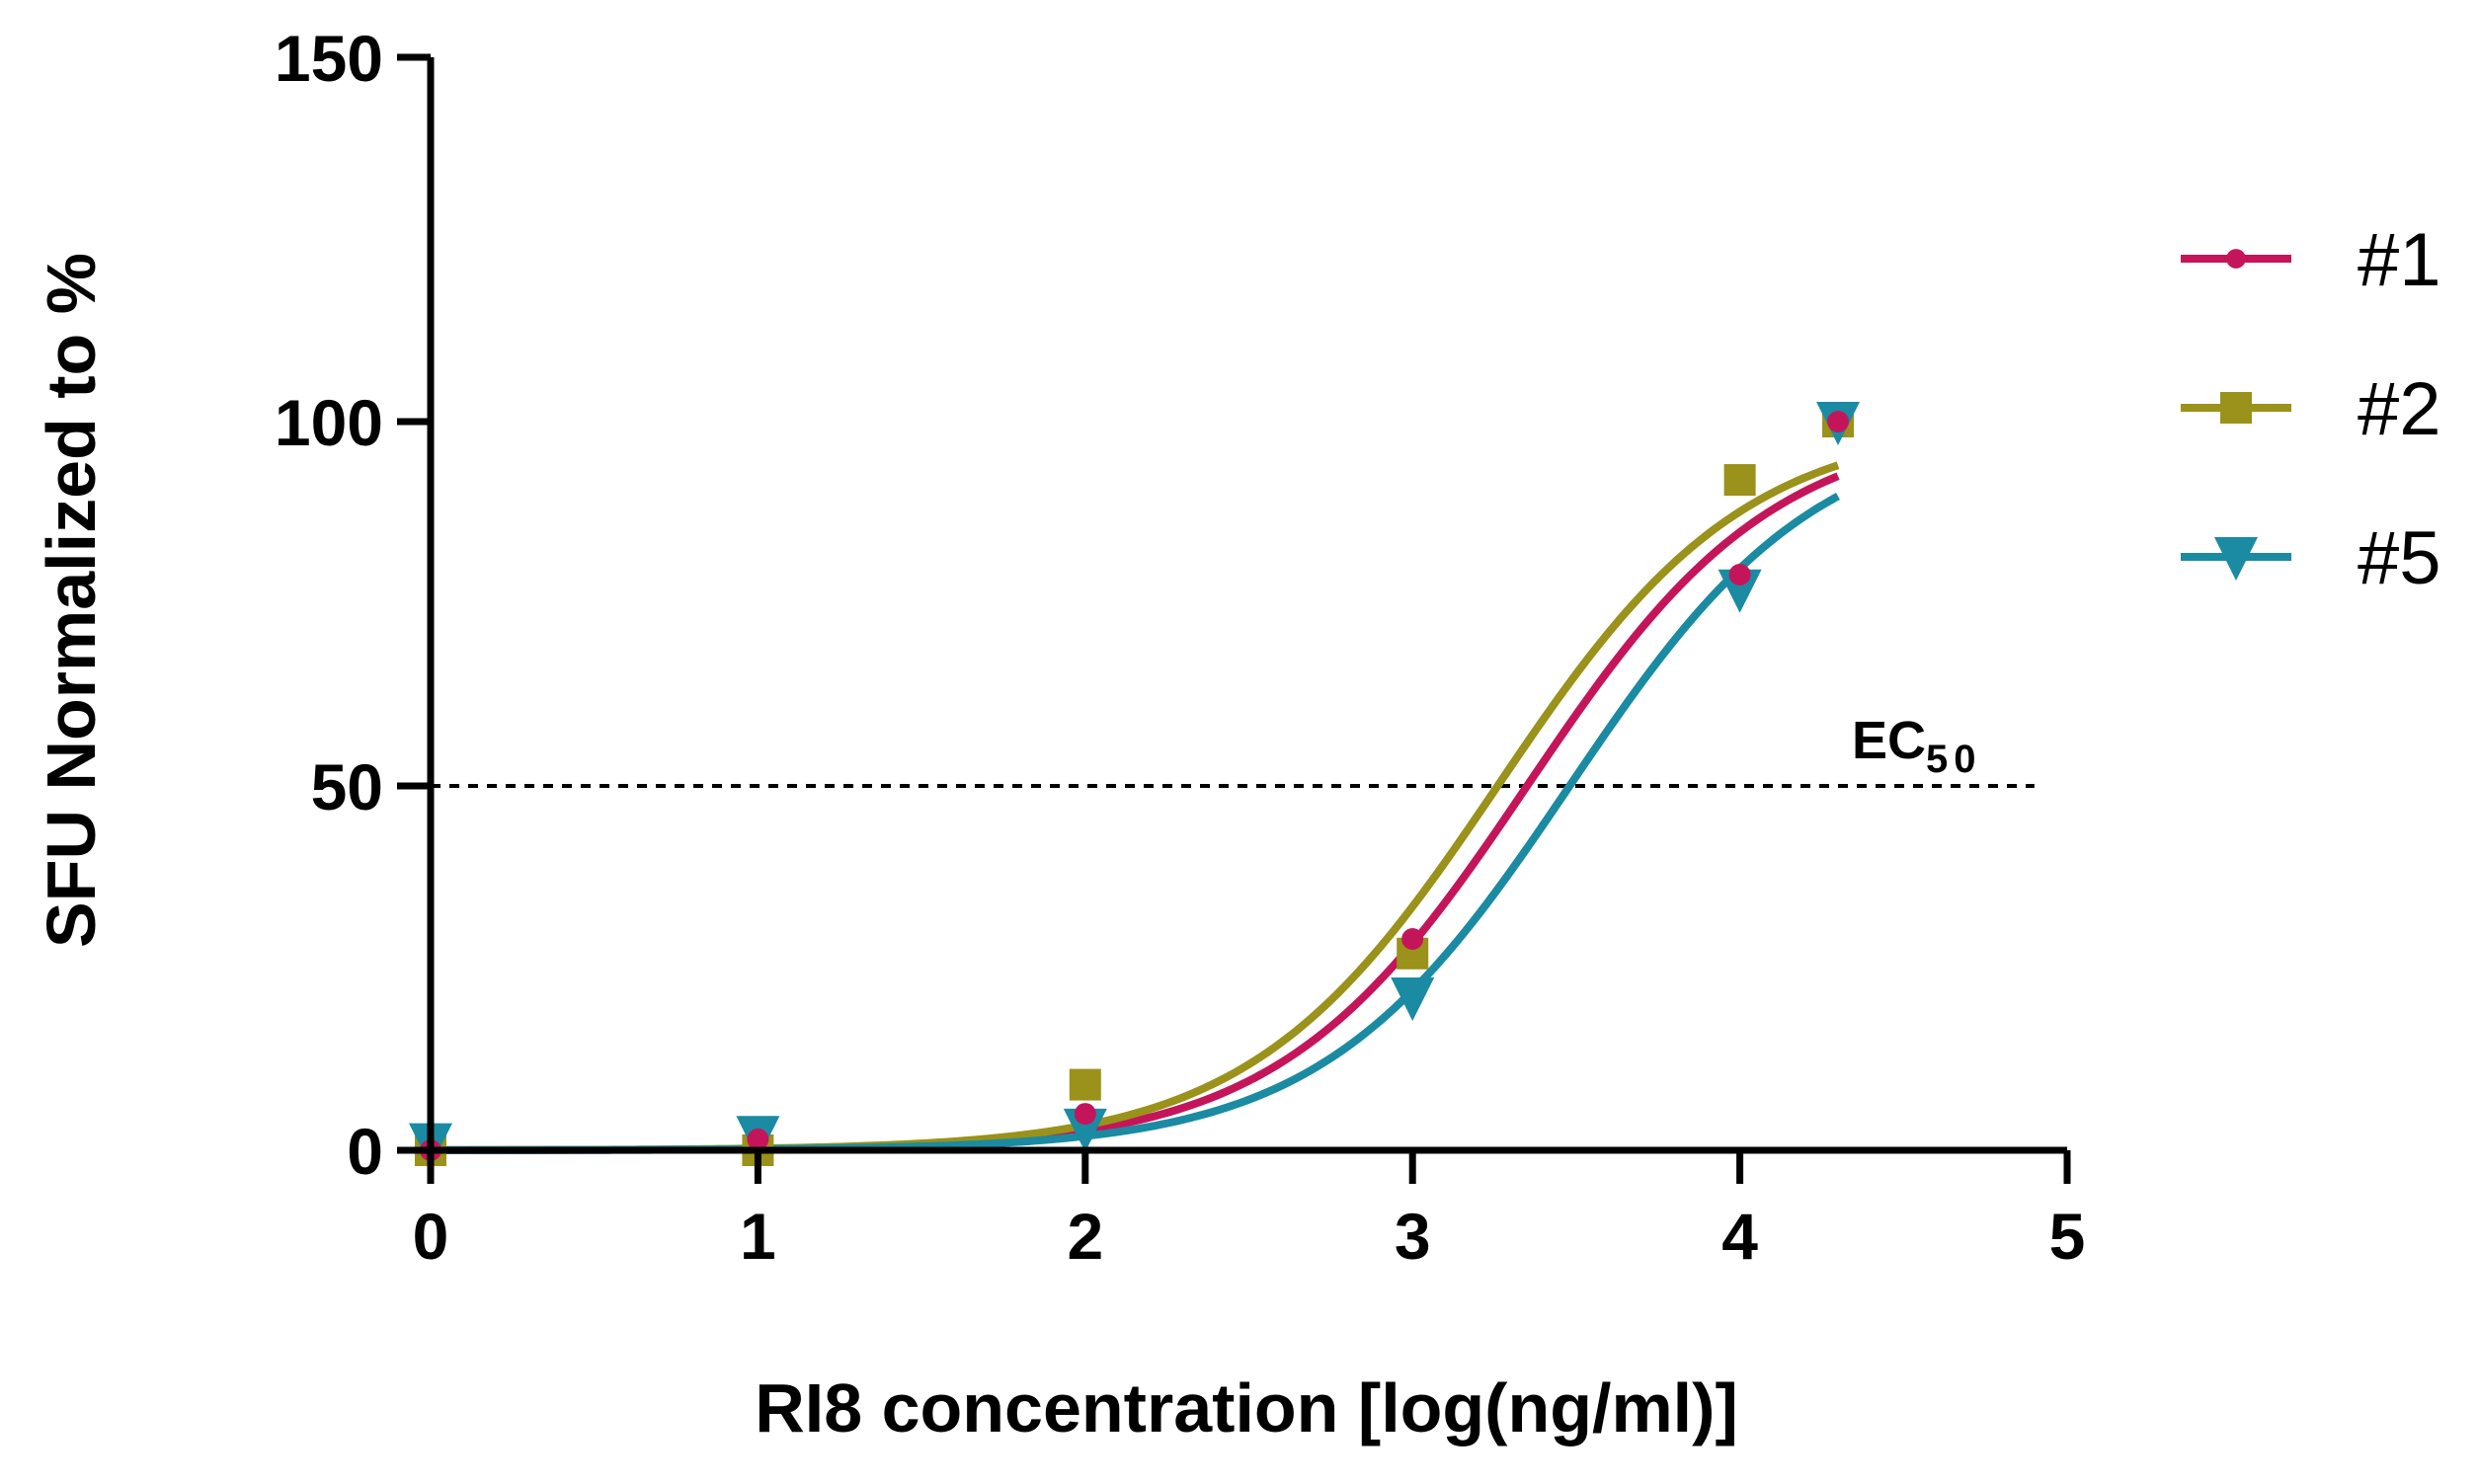 The image size is (2479, 1484). Describe the element at coordinates (431, 1237) in the screenshot. I see `x-tick-label: 0` at that location.